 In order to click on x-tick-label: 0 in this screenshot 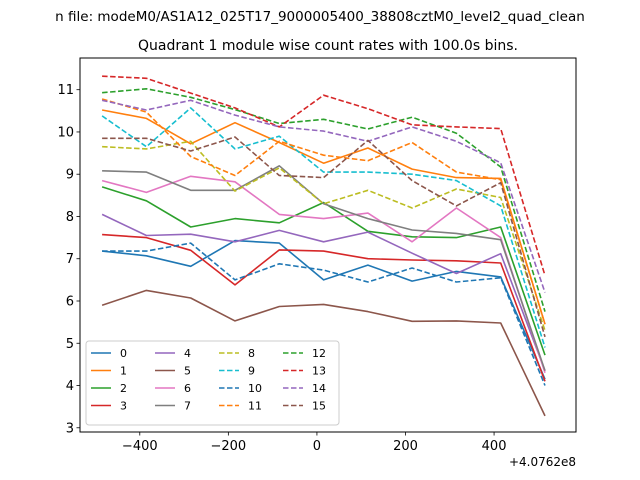, I will do `click(317, 446)`.